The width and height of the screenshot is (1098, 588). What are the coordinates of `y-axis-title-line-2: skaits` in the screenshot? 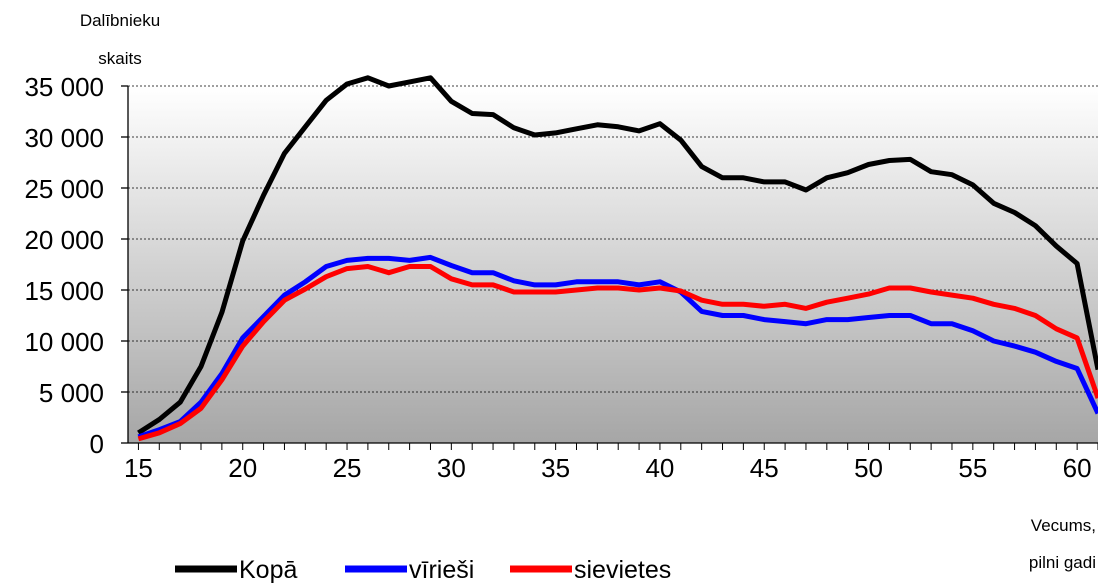 It's located at (119, 58).